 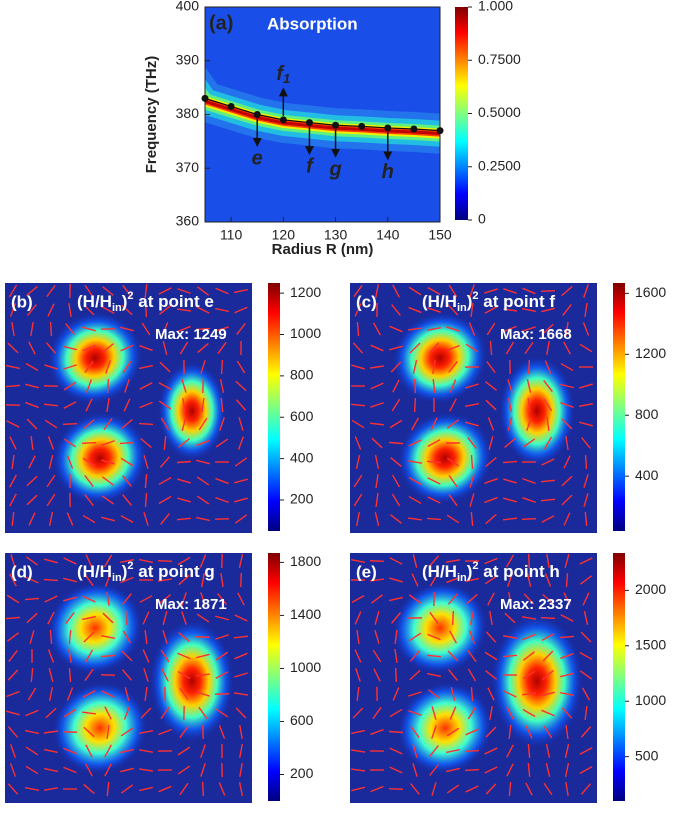 What do you see at coordinates (283, 74) in the screenshot?
I see `annotation: f1` at bounding box center [283, 74].